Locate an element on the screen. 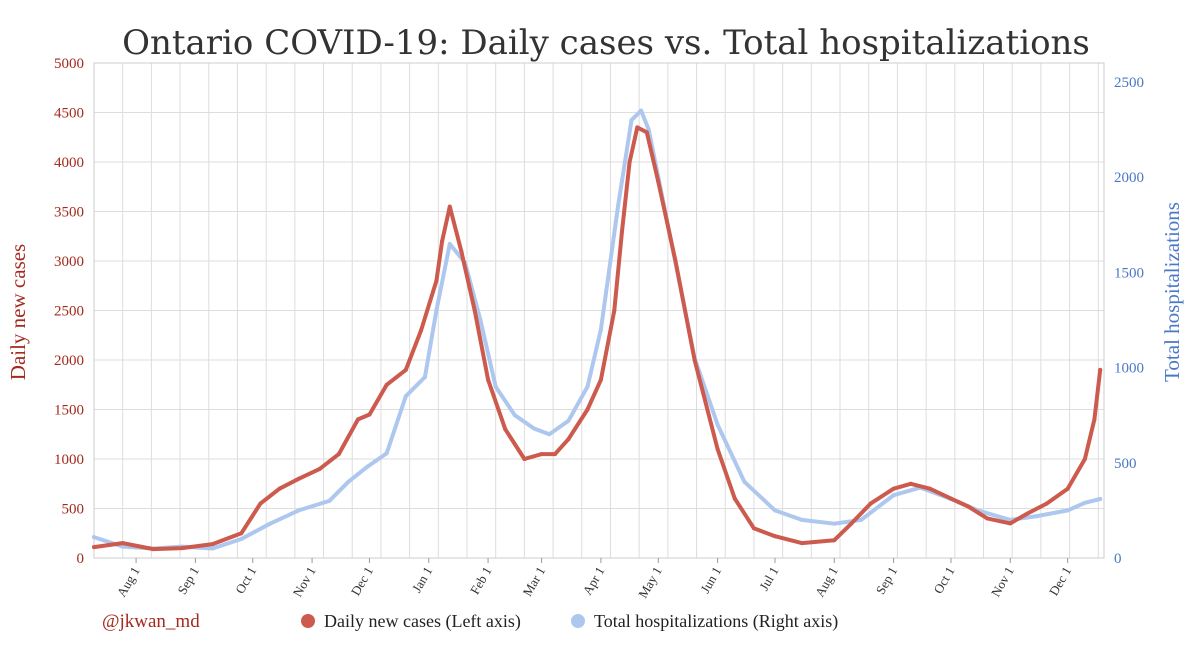 This screenshot has height=650, width=1200. x-tick-label: Feb 1 is located at coordinates (481, 580).